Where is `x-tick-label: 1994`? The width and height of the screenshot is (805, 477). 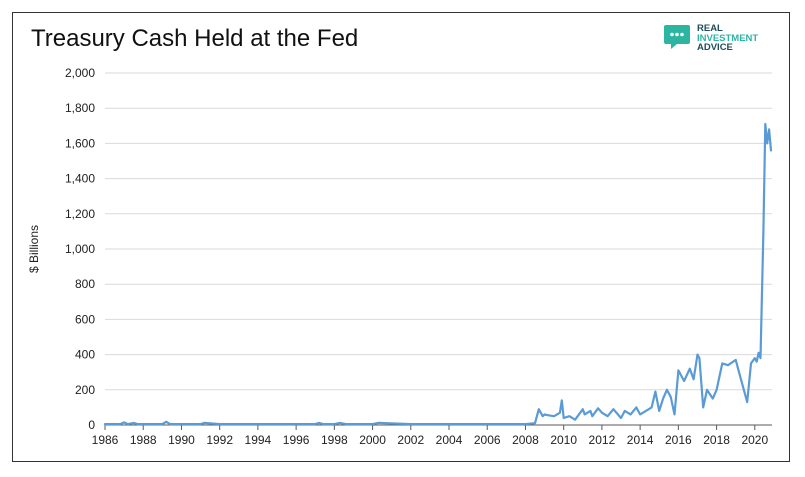 x-tick-label: 1994 is located at coordinates (258, 440).